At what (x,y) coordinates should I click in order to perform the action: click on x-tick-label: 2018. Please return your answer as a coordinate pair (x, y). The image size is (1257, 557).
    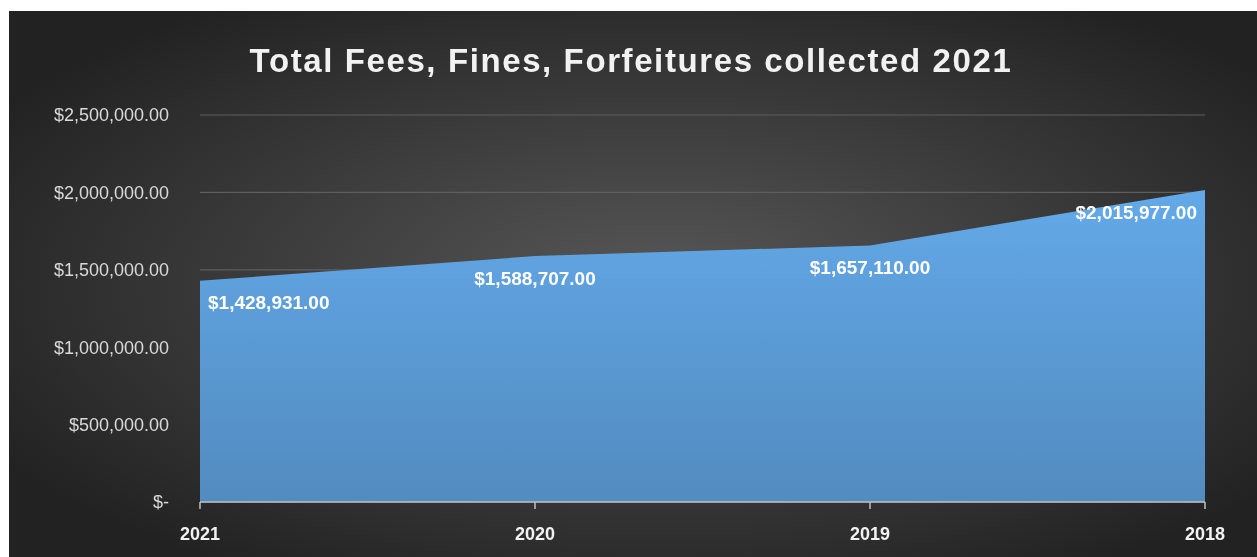
    Looking at the image, I should click on (1205, 534).